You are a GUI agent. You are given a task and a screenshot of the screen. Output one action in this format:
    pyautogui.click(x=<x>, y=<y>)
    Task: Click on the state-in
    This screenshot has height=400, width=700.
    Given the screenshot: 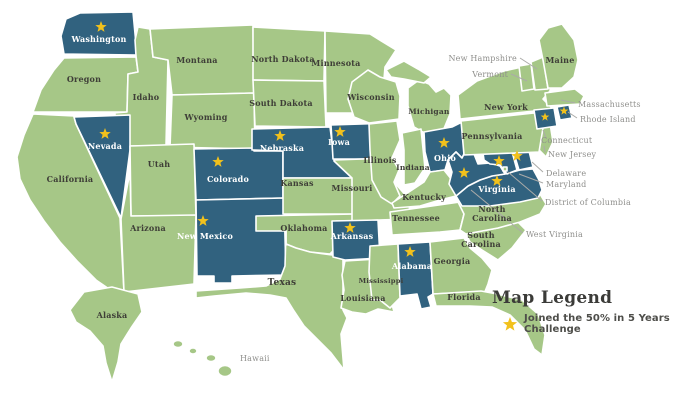 What is the action you would take?
    pyautogui.click(x=413, y=157)
    